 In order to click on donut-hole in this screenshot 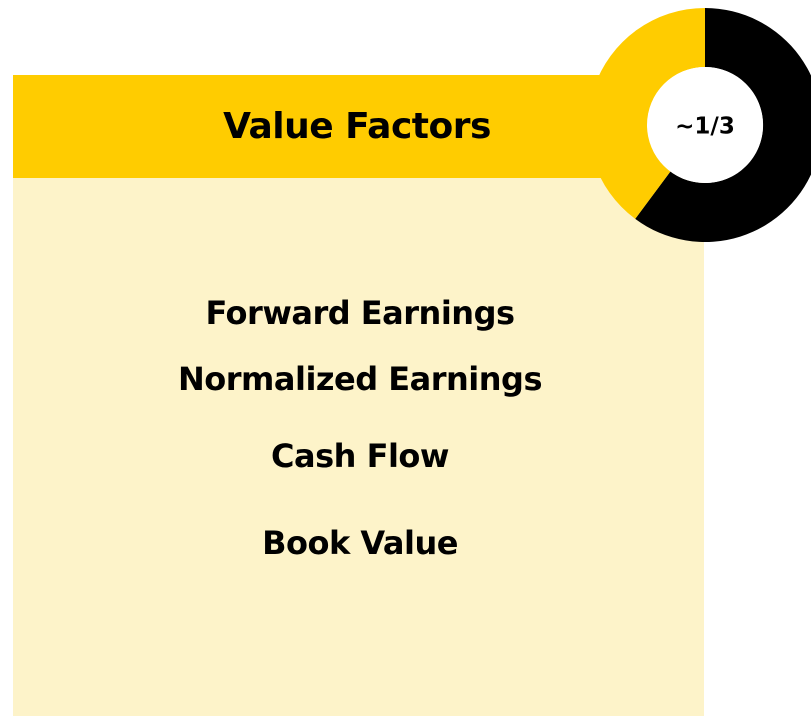, I will do `click(705, 125)`.